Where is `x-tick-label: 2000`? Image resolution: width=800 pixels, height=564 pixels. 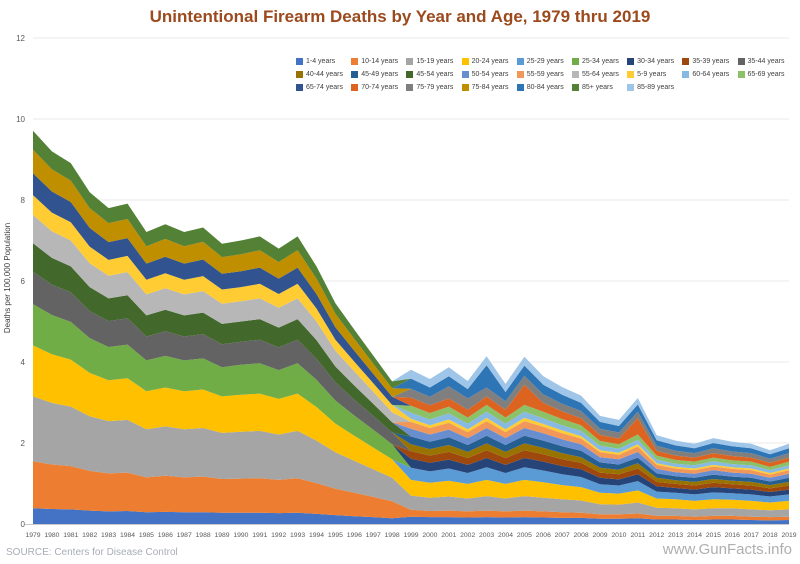
x-tick-label: 2000 is located at coordinates (429, 535).